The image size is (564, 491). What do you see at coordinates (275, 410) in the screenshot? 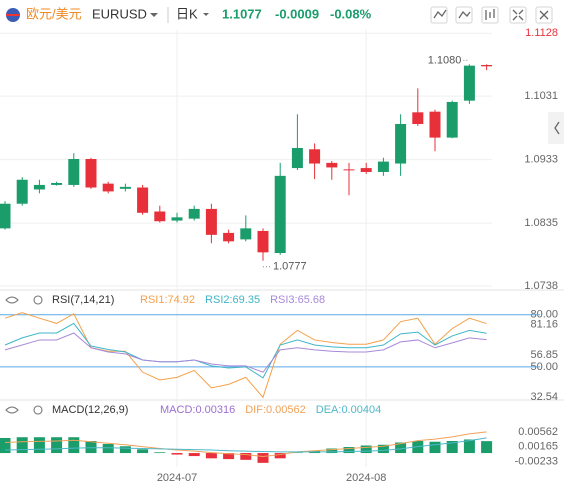
I see `legend-entry: DIF:0.00562` at bounding box center [275, 410].